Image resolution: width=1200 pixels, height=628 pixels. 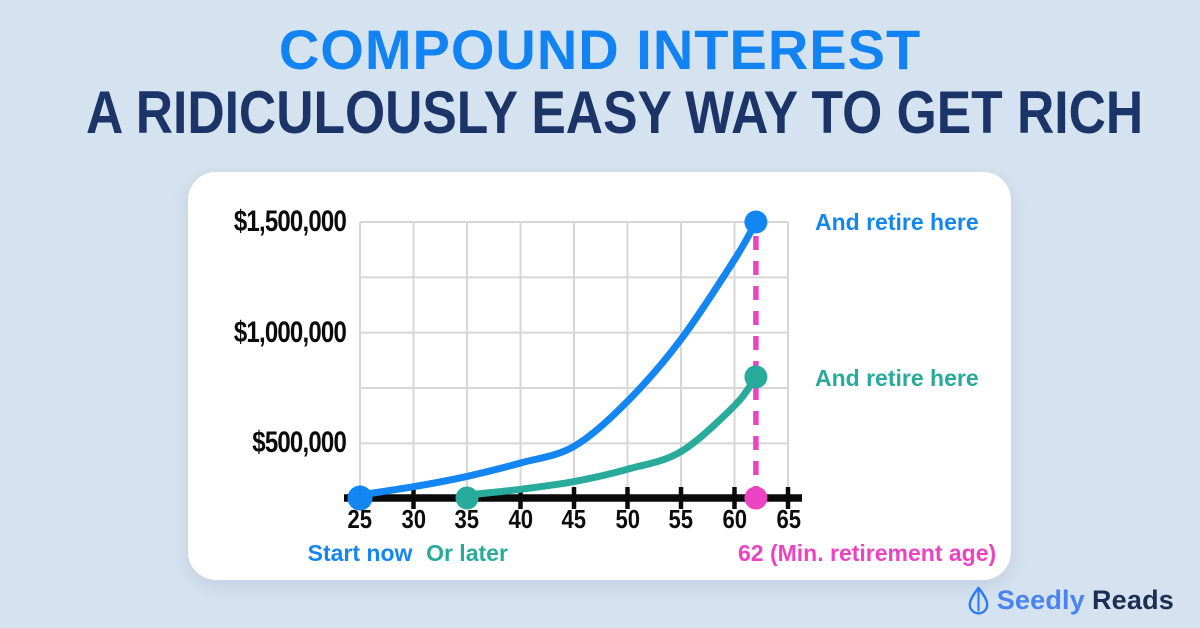 I want to click on y-axis-label-1000000: $1,000,000, so click(x=290, y=332).